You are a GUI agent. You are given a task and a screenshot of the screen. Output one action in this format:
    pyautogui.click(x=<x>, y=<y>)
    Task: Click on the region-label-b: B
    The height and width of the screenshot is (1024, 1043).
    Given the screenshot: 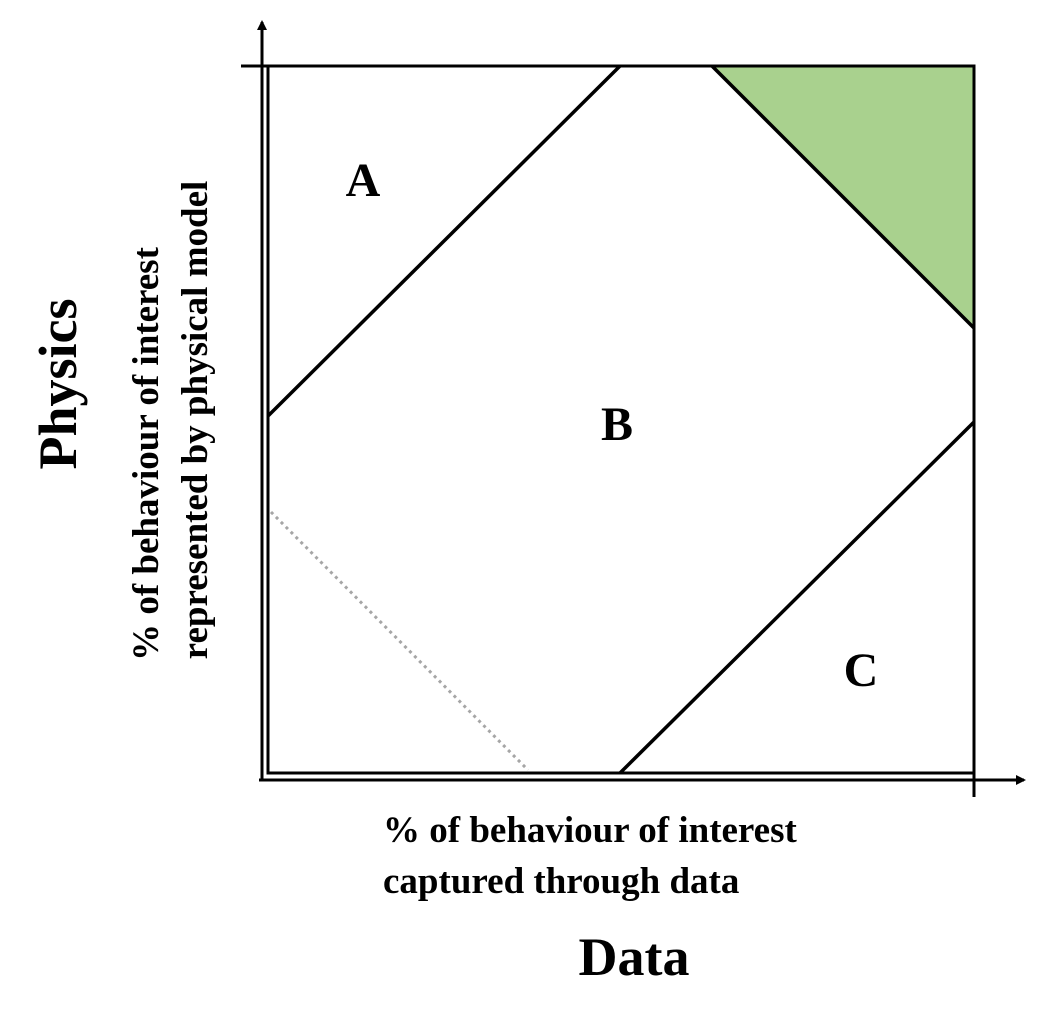 What is the action you would take?
    pyautogui.click(x=617, y=424)
    